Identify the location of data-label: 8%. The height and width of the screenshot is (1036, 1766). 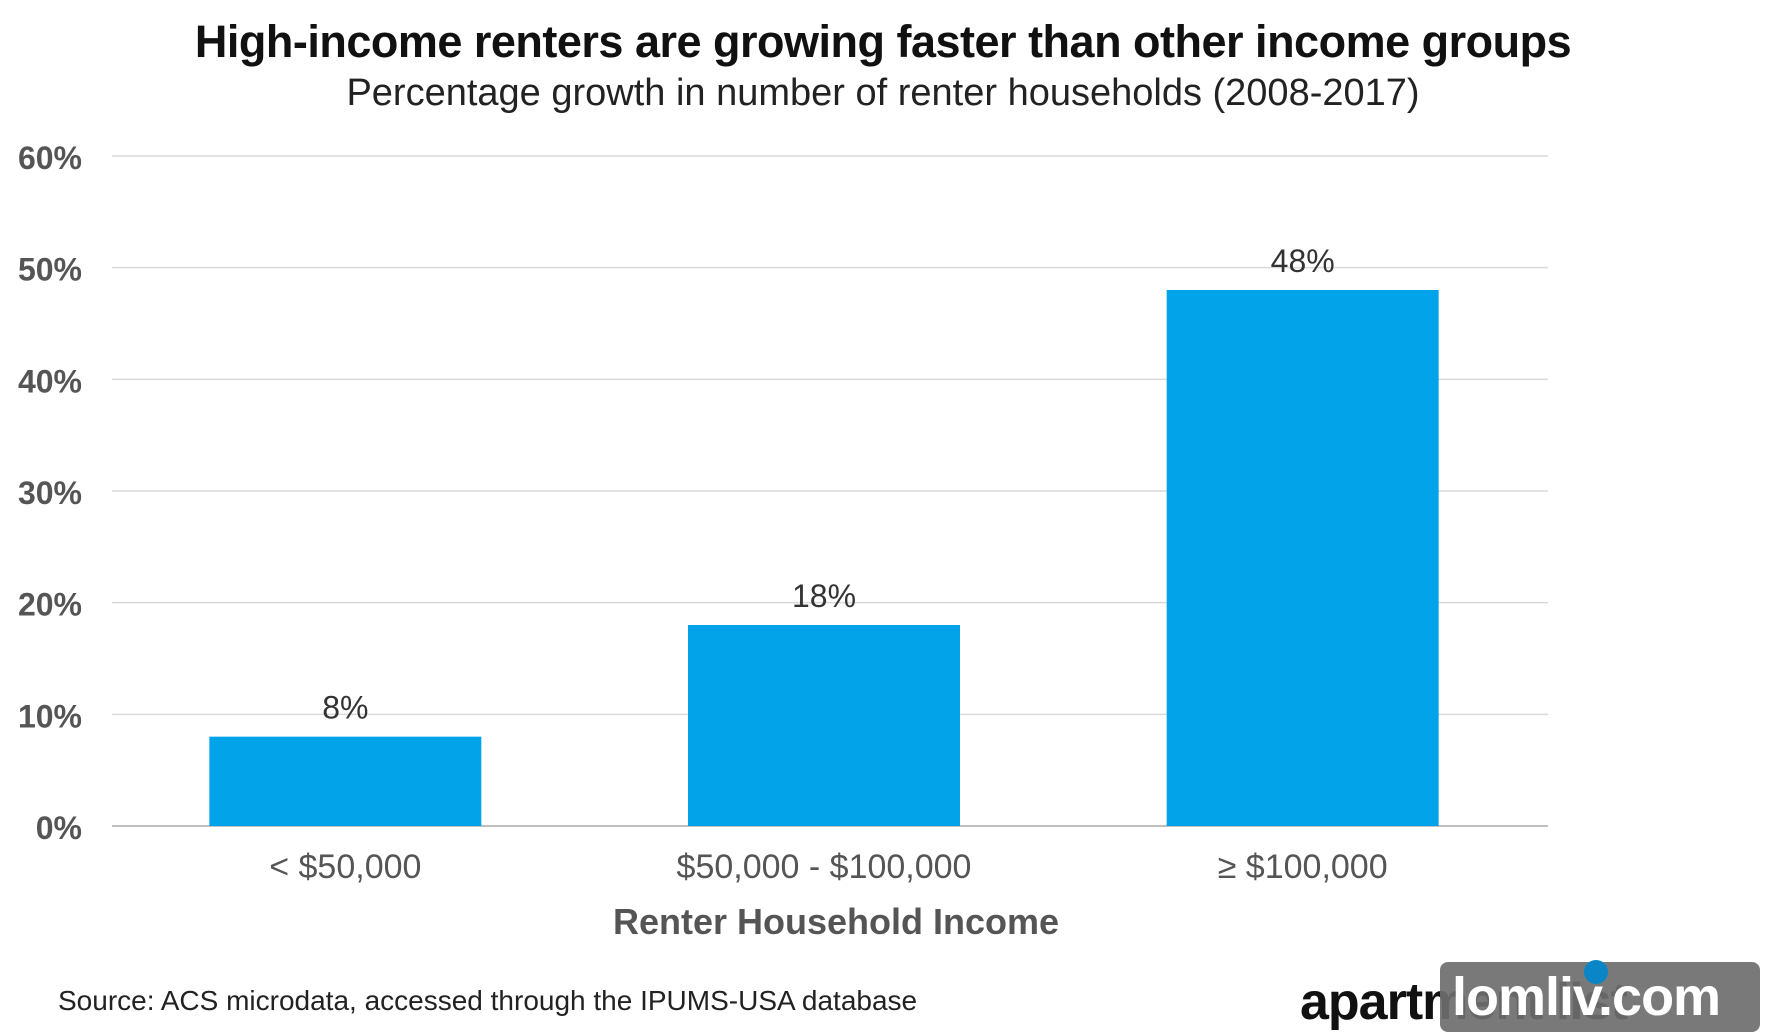
(345, 708).